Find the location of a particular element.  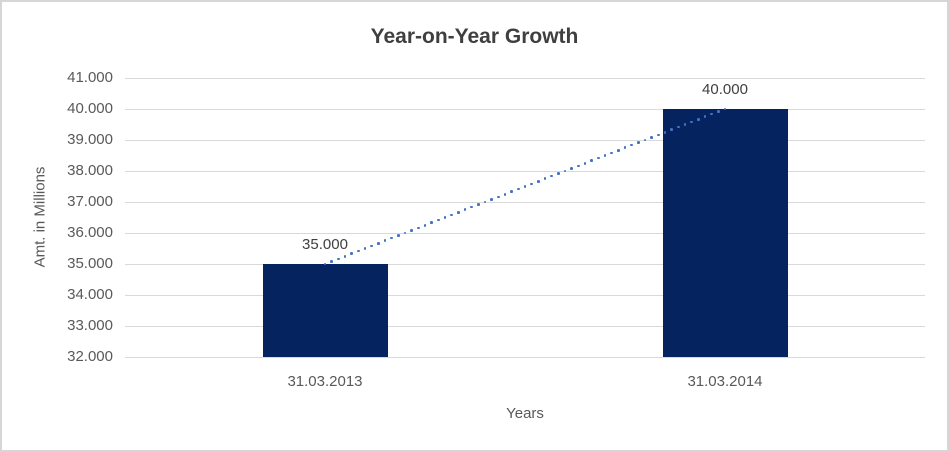

y-tick-label: 32.000 is located at coordinates (90, 356).